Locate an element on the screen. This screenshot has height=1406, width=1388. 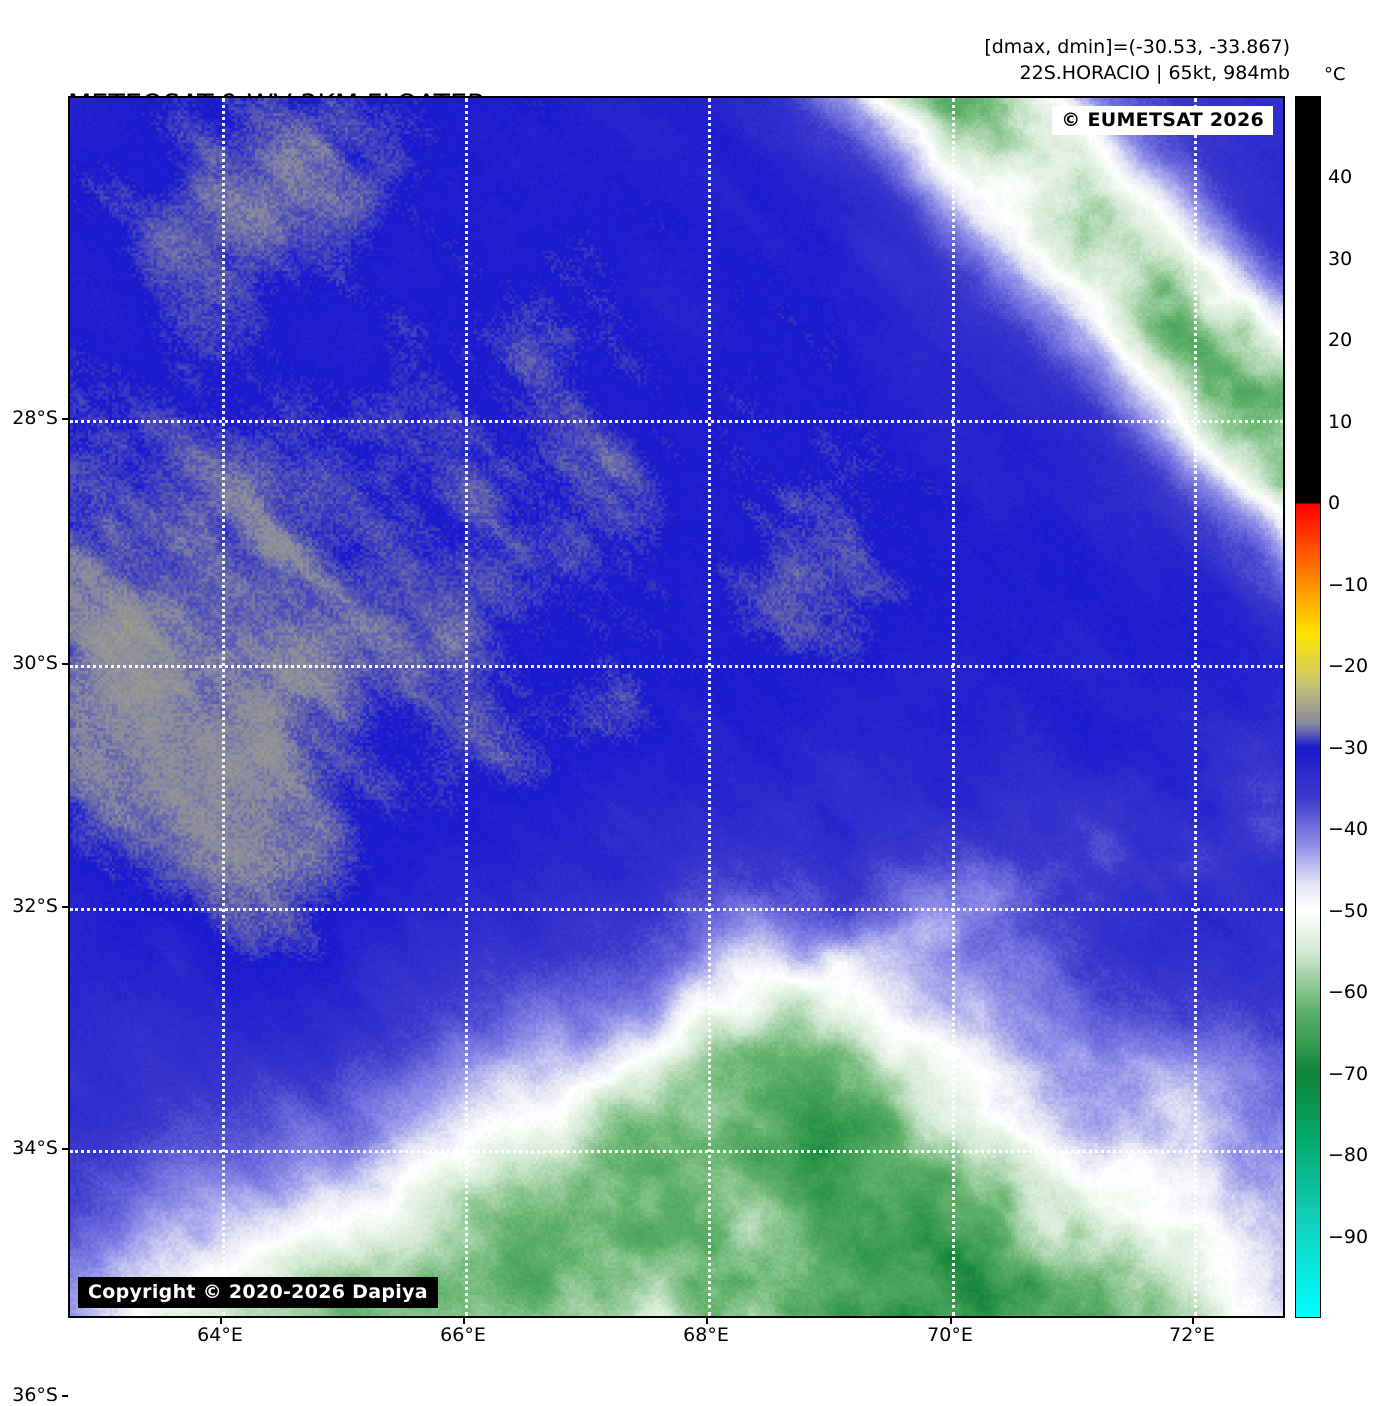
lat-tick-label-32: 32°S is located at coordinates (35, 906).